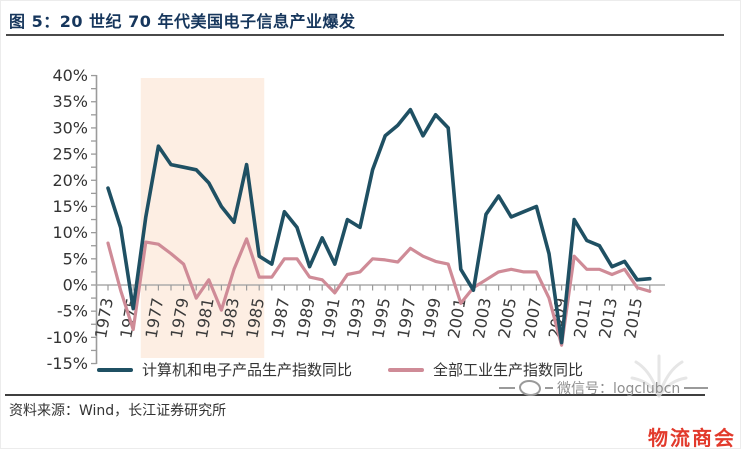  I want to click on x-tick-label: 1993, so click(356, 317).